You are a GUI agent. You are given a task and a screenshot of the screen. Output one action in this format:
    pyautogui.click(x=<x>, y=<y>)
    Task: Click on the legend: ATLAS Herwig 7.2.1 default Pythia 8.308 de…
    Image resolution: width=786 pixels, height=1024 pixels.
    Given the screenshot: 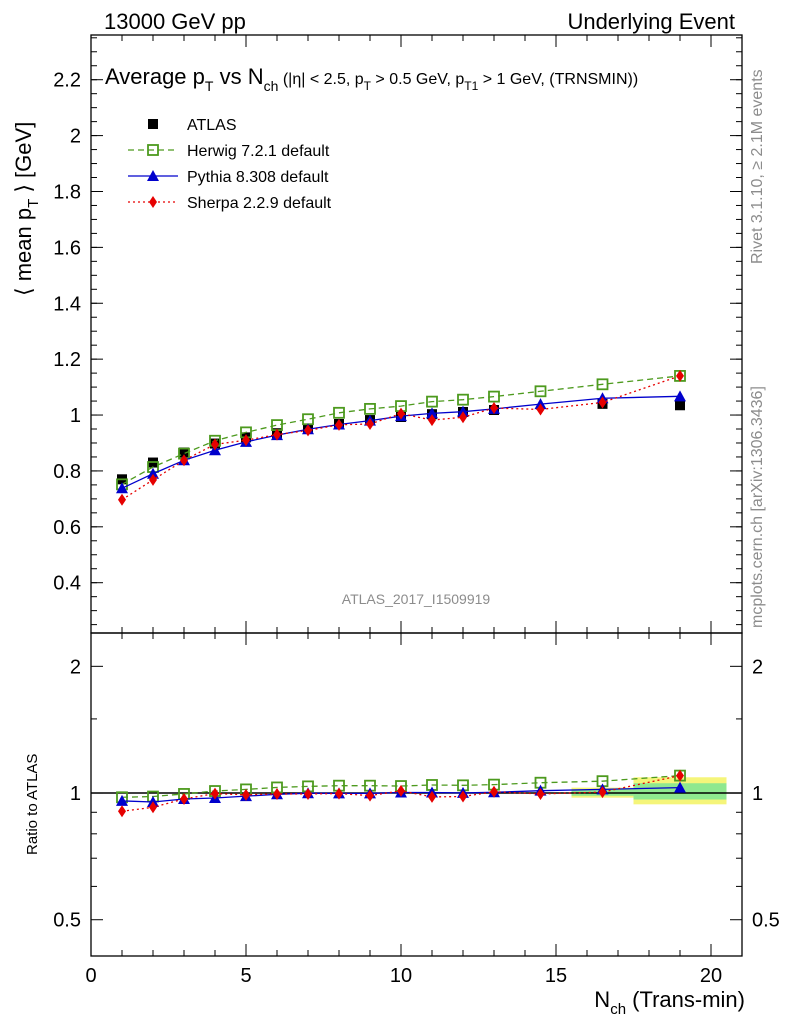 What is the action you would take?
    pyautogui.click(x=230, y=164)
    